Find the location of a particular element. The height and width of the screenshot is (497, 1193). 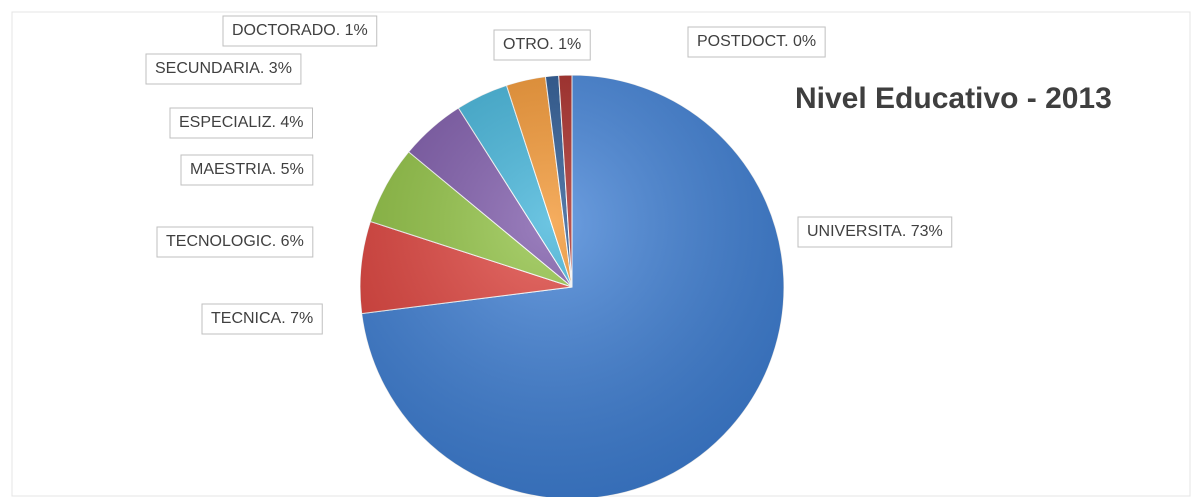

data-label: UNIVERSITA. 73% is located at coordinates (875, 231).